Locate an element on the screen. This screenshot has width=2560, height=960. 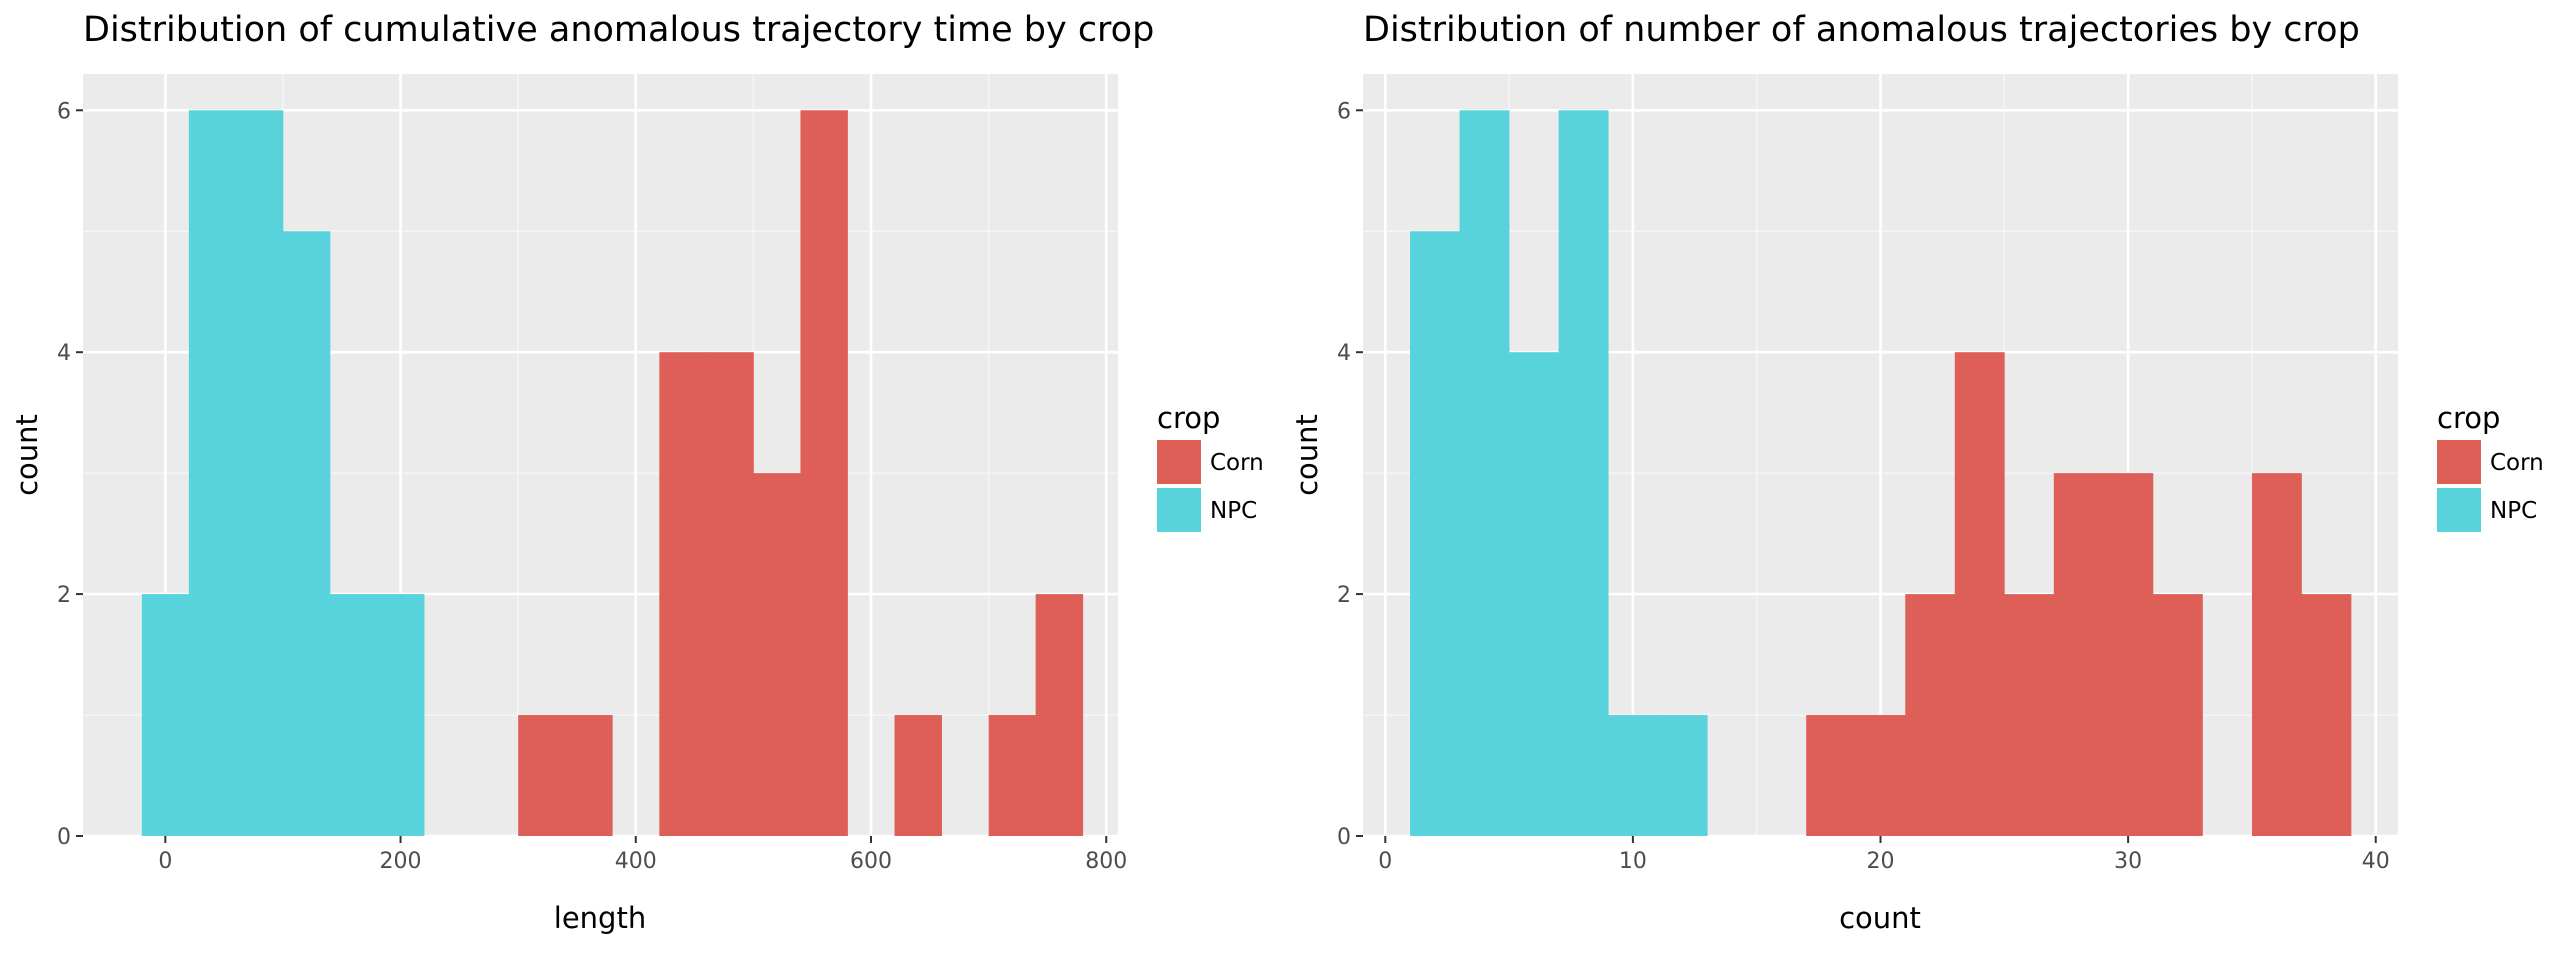
x-tick-label: 10 is located at coordinates (1633, 861).